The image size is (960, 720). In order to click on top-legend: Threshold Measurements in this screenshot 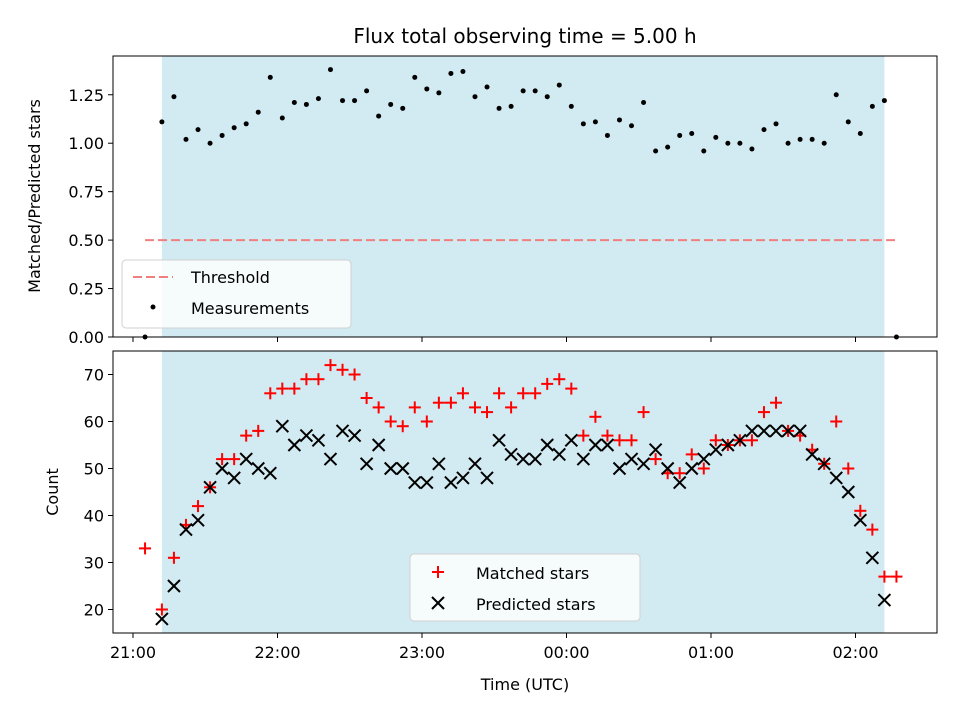, I will do `click(236, 294)`.